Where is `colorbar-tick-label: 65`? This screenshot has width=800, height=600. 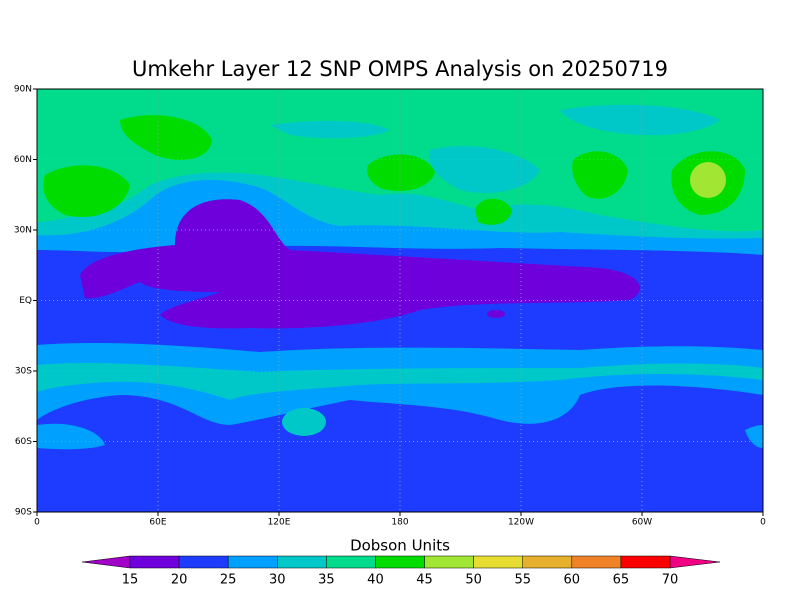
colorbar-tick-label: 65 is located at coordinates (621, 580).